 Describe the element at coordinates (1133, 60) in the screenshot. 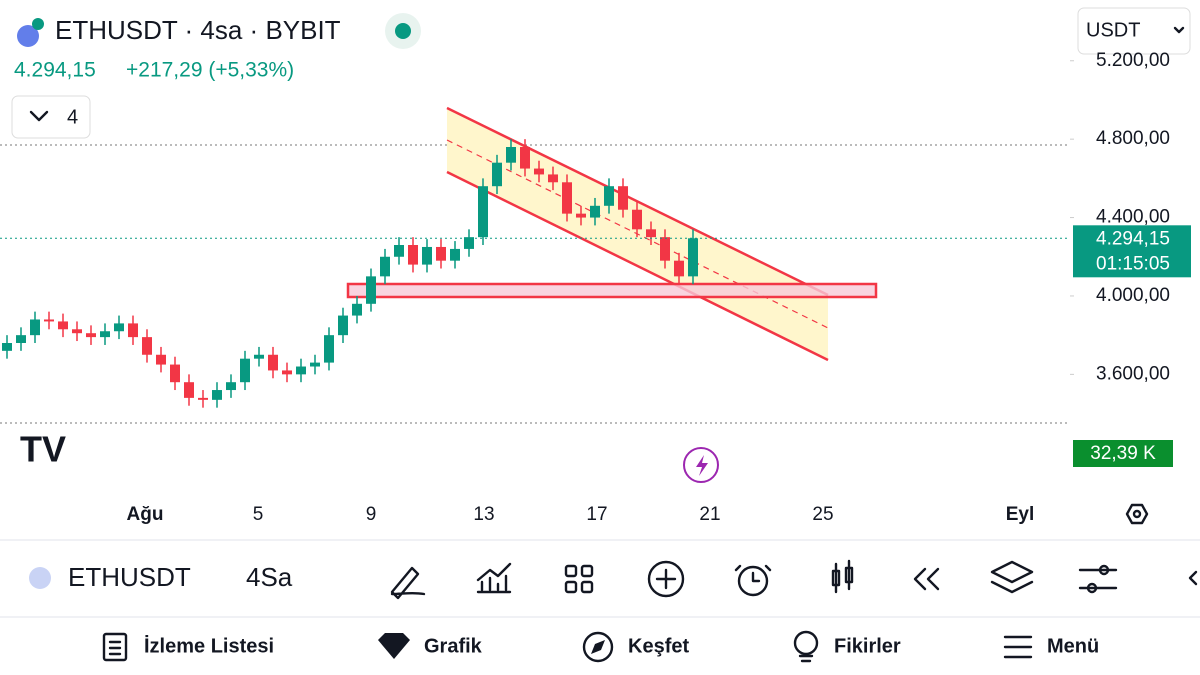

I see `y-tick-label: 5.200,00` at that location.